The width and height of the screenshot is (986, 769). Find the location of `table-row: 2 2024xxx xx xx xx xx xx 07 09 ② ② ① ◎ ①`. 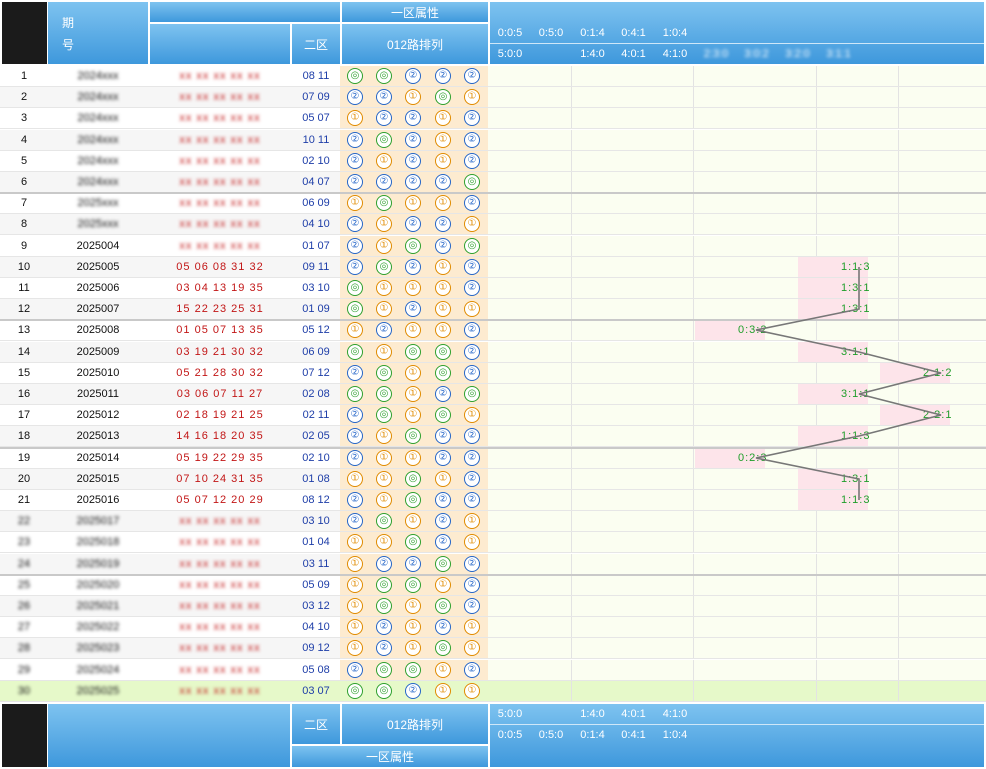

table-row: 2 2024xxx xx xx xx xx xx 07 09 ② ② ① ◎ ① is located at coordinates (493, 97).